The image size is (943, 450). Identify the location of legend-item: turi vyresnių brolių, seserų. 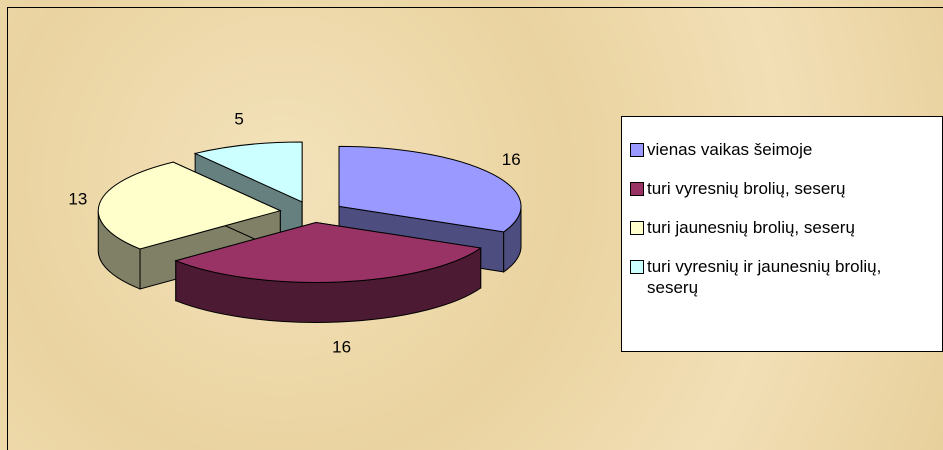
(783, 188).